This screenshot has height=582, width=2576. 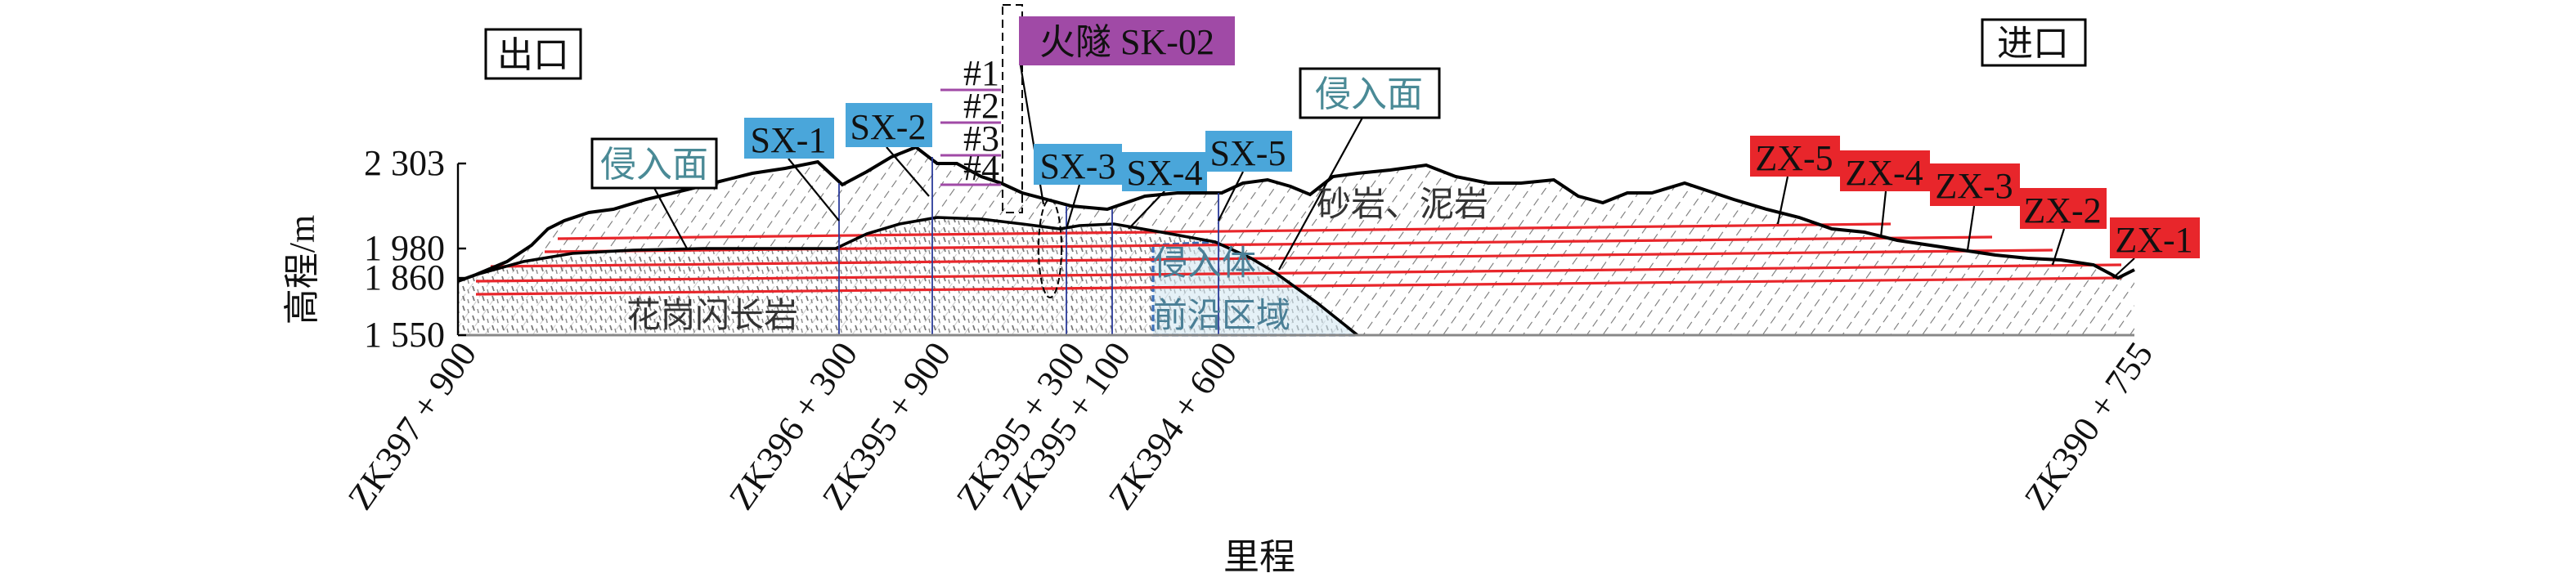 I want to click on zx-tag-label: ZX-5, so click(x=1794, y=158).